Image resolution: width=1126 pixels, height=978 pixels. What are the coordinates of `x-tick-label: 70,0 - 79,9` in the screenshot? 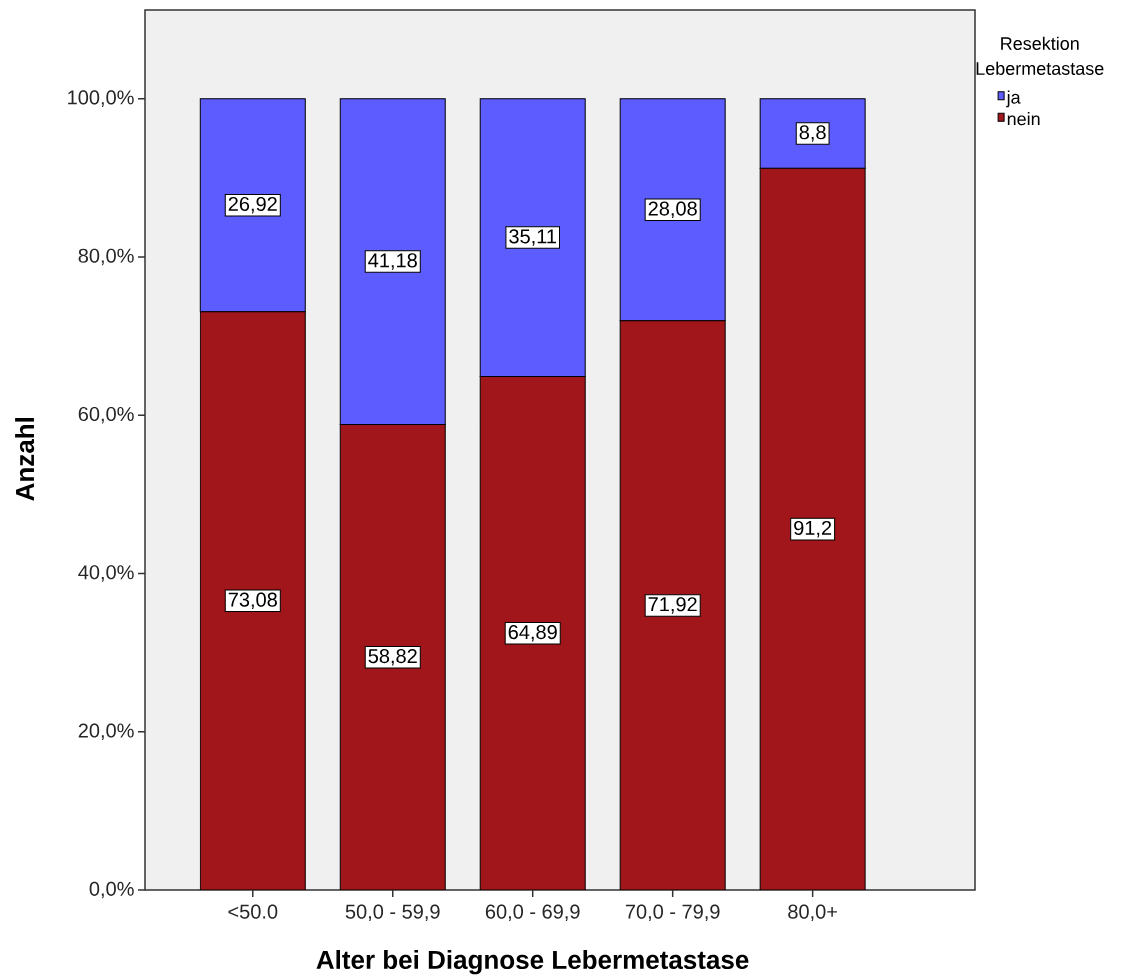 It's located at (672, 913).